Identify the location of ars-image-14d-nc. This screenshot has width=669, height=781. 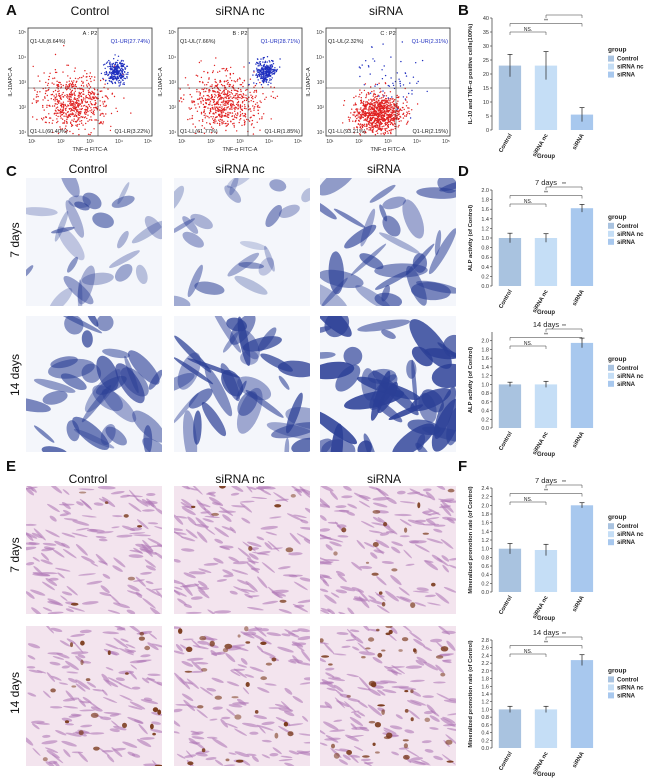
(242, 696).